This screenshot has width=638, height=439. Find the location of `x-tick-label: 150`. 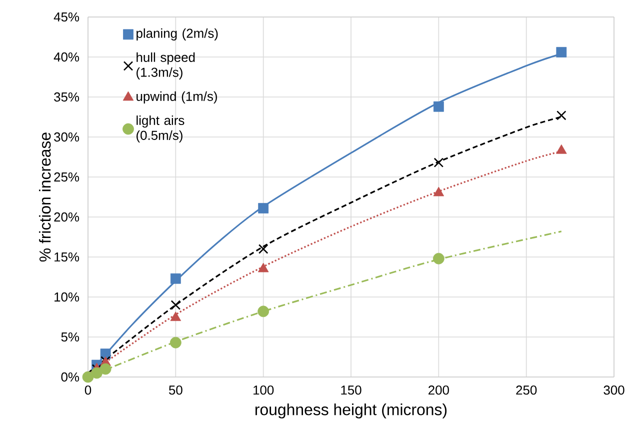

x-tick-label: 150 is located at coordinates (351, 390).